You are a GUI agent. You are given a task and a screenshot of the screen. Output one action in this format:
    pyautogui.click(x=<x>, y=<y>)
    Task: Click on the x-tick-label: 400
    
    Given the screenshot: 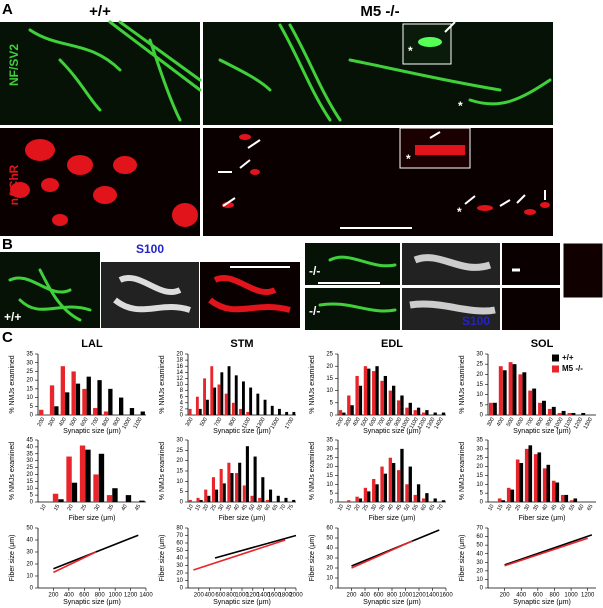 What is the action you would take?
    pyautogui.click(x=63, y=422)
    